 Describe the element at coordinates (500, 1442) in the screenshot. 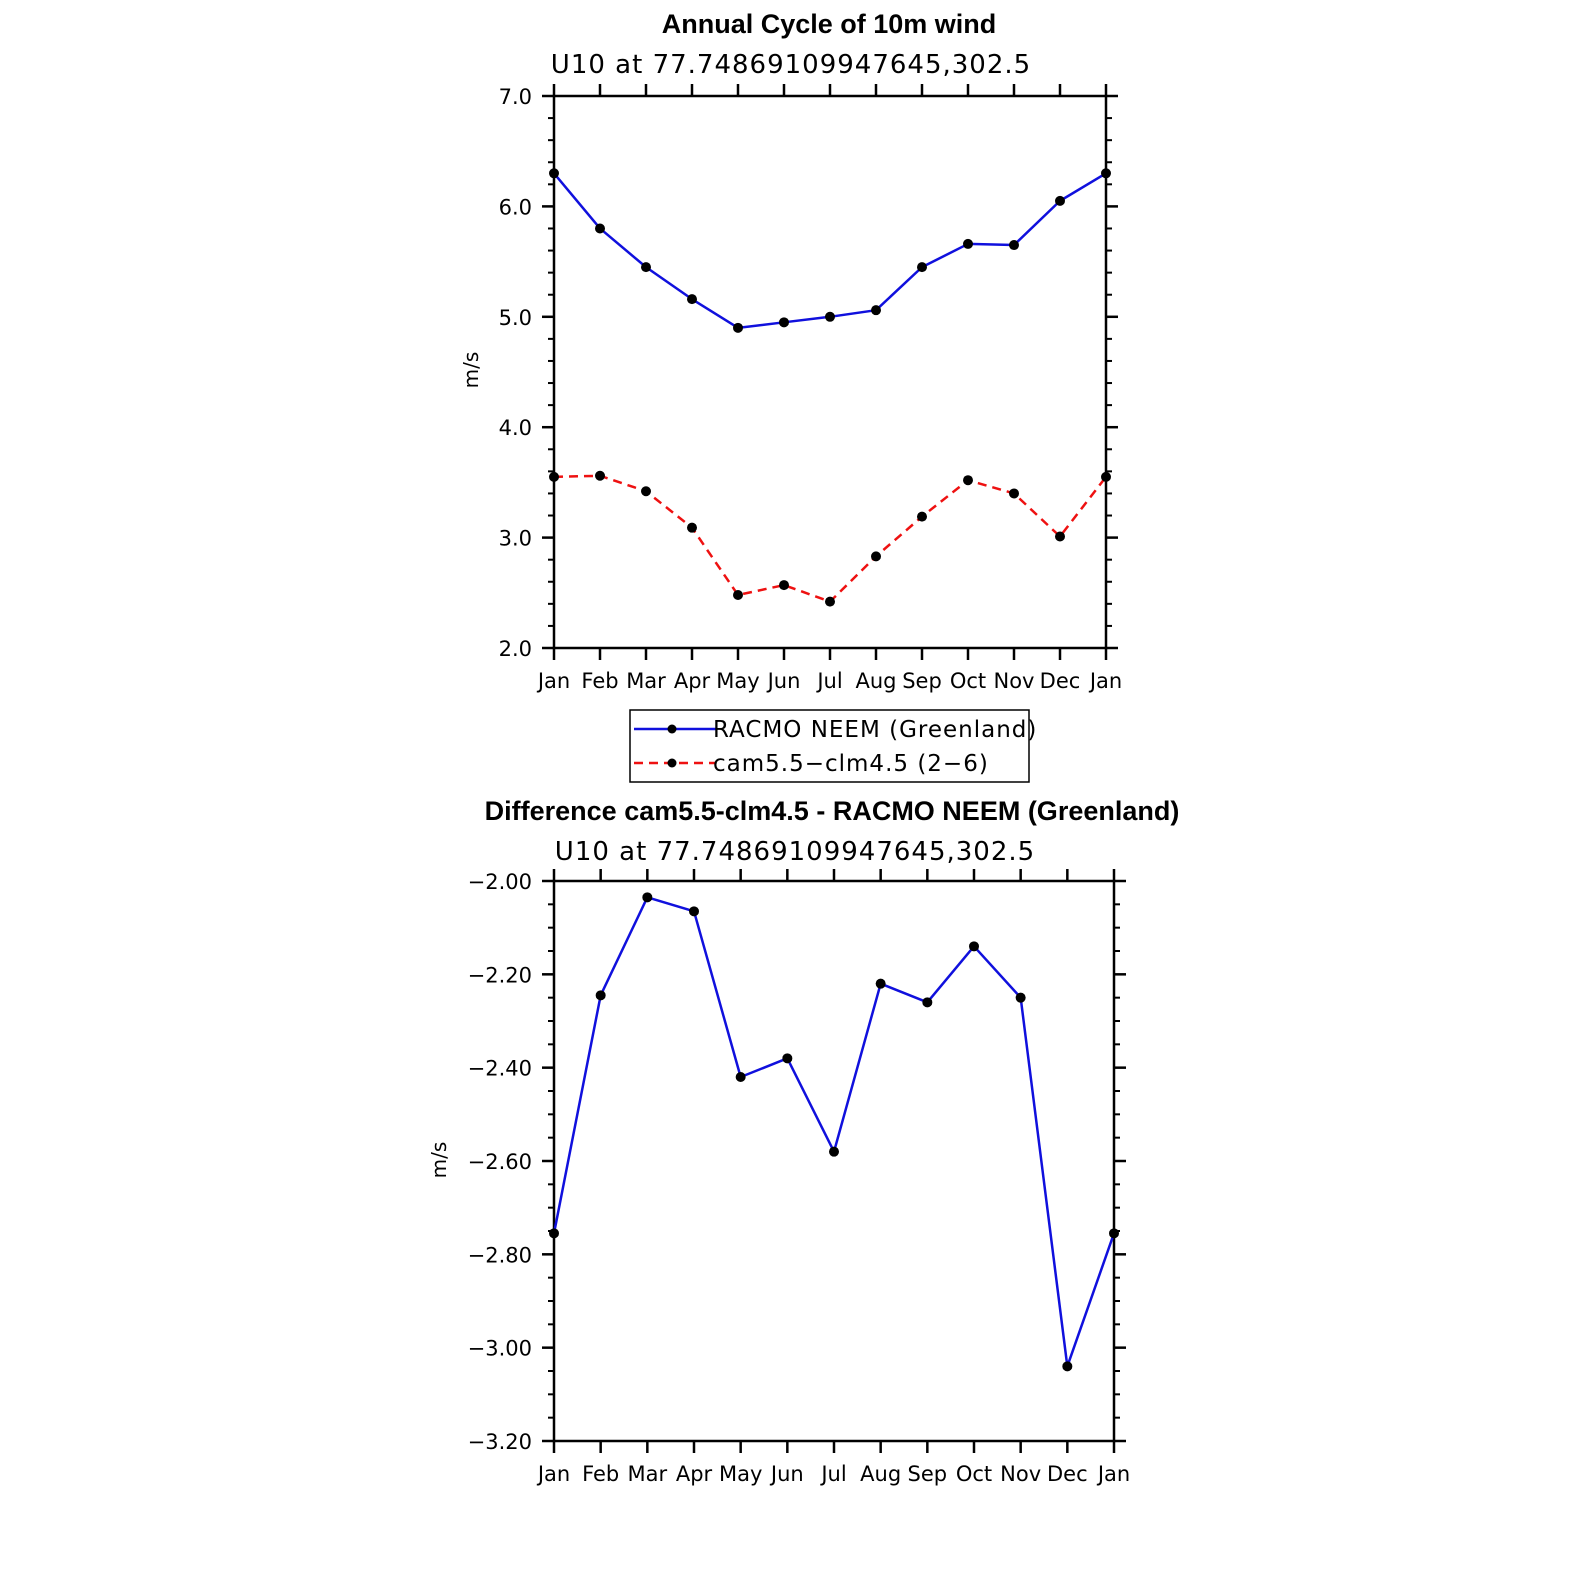

I see `y-tick-label: −3.20` at that location.